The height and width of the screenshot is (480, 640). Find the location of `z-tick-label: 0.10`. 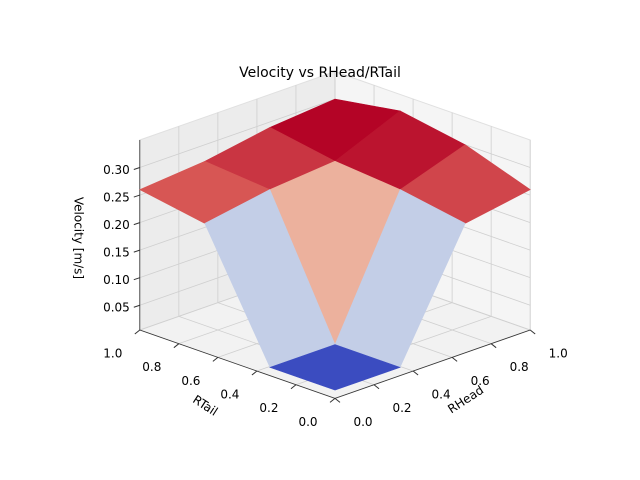

z-tick-label: 0.10 is located at coordinates (116, 280).